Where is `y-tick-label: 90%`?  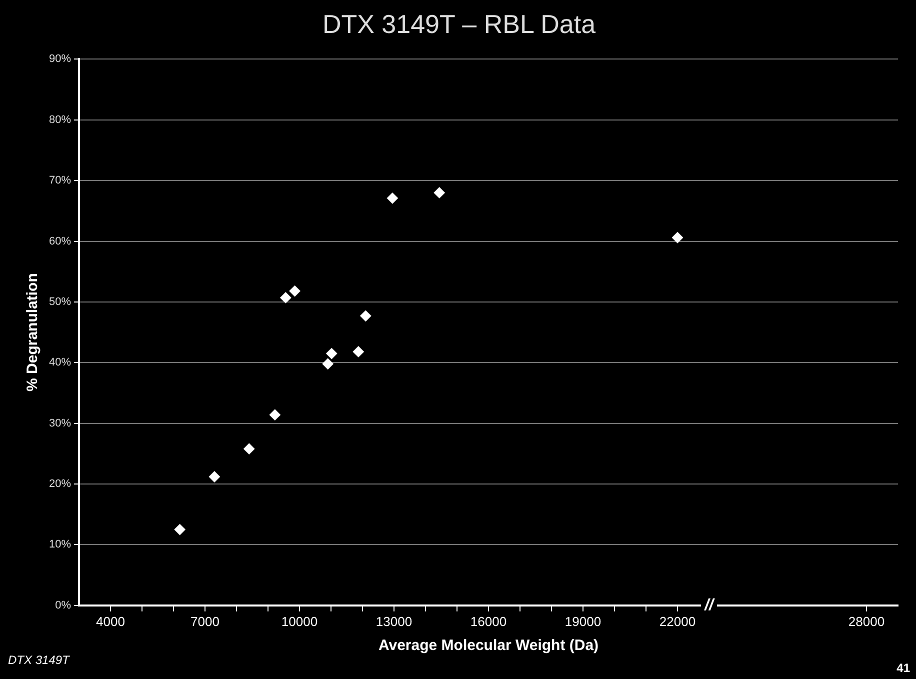 y-tick-label: 90% is located at coordinates (60, 59).